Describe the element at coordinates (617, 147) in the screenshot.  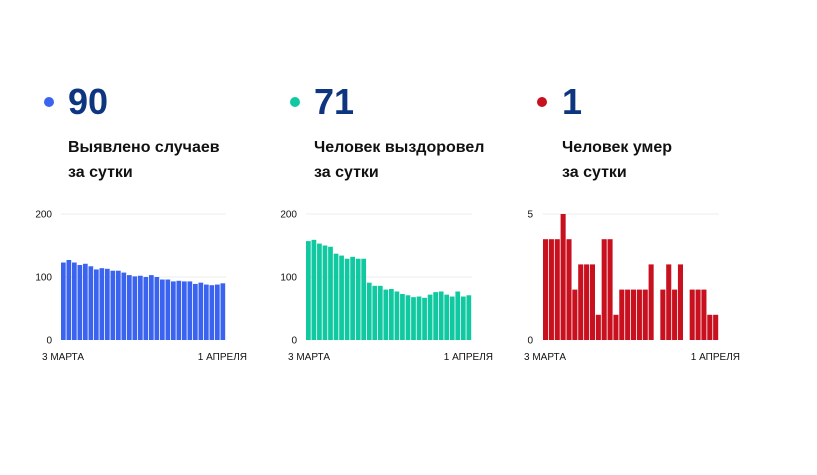
I see `label-line: Человек умер` at that location.